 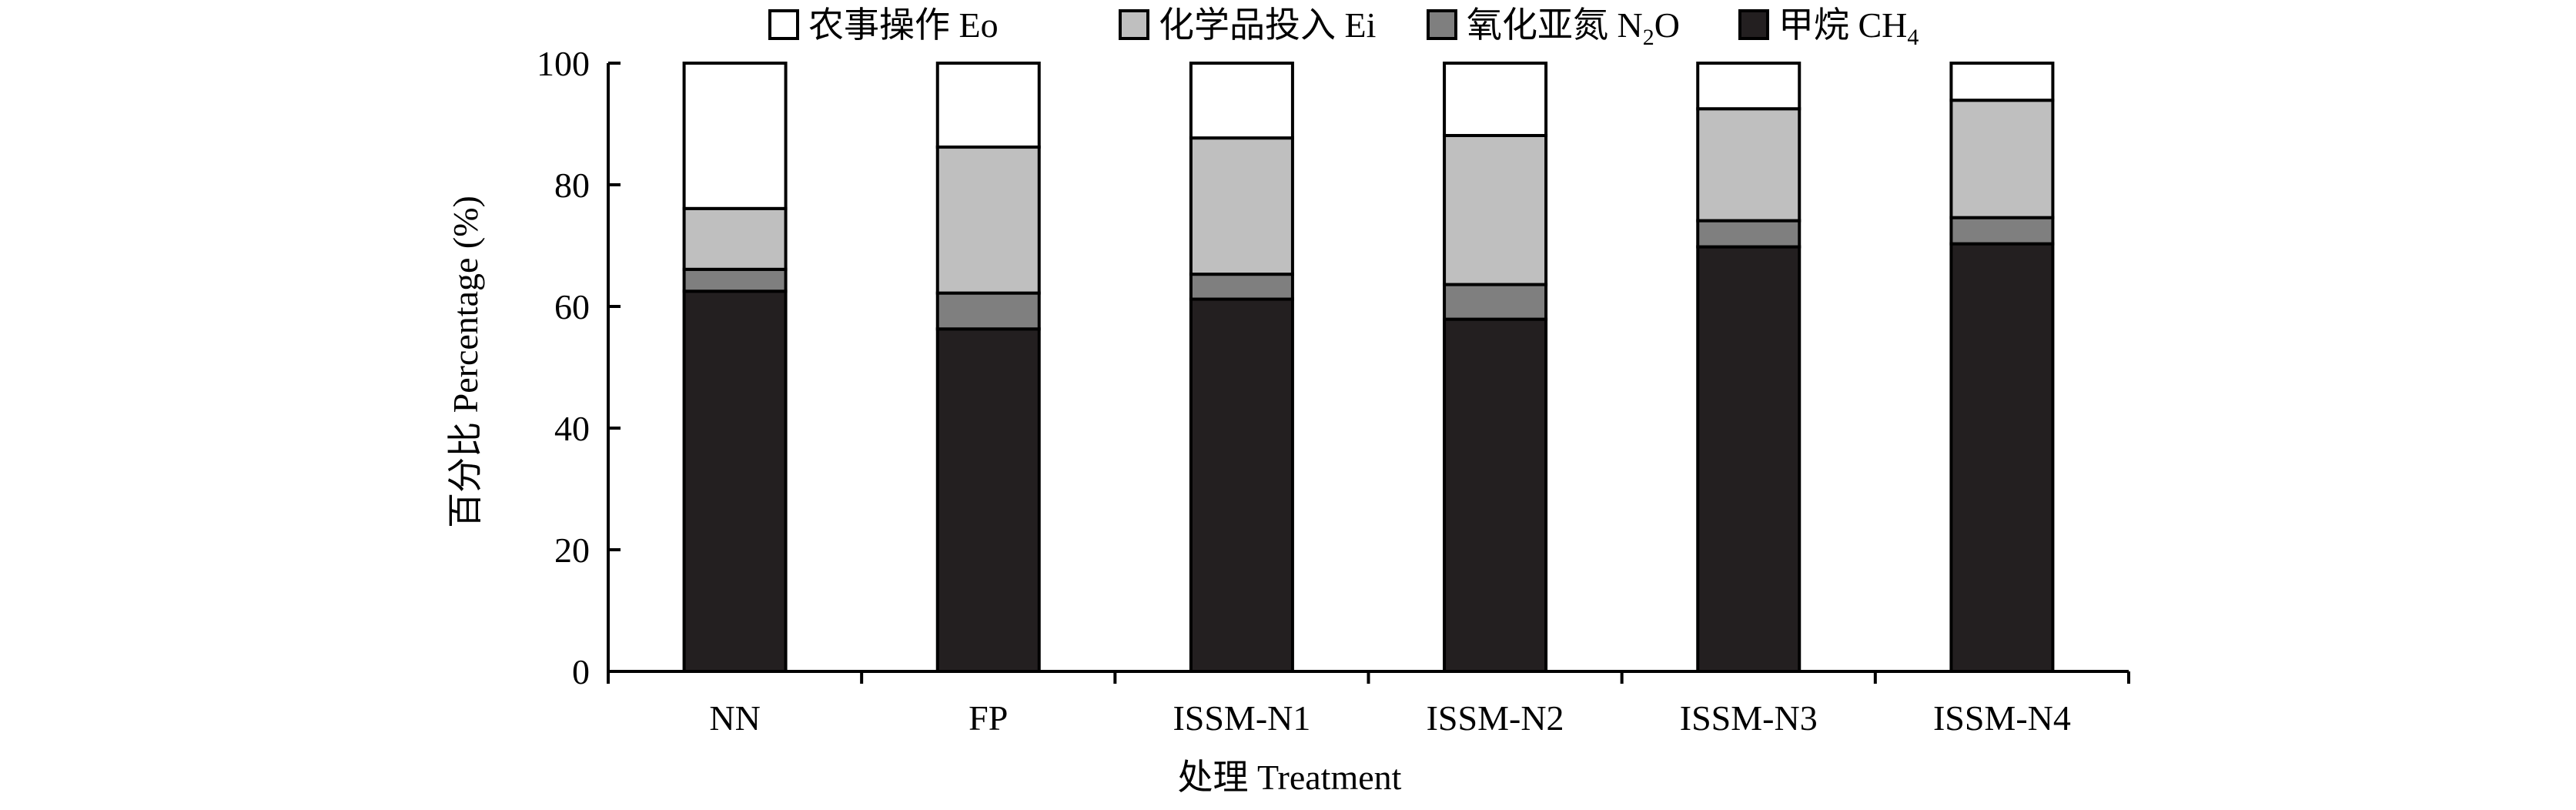 What do you see at coordinates (2002, 718) in the screenshot?
I see `x-tick-label: ISSM-N4` at bounding box center [2002, 718].